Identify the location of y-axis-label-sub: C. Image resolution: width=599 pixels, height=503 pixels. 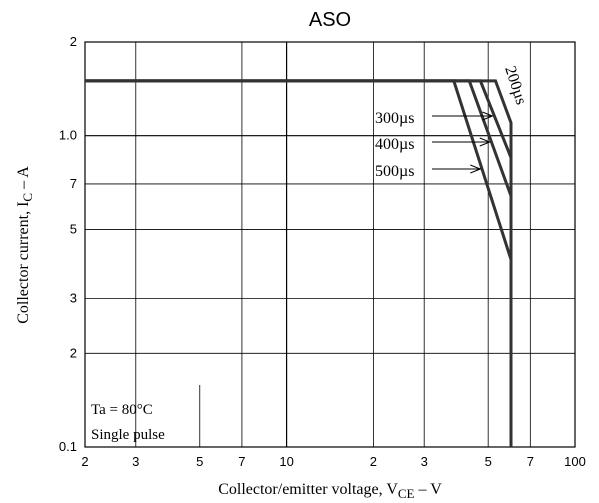
(27, 197).